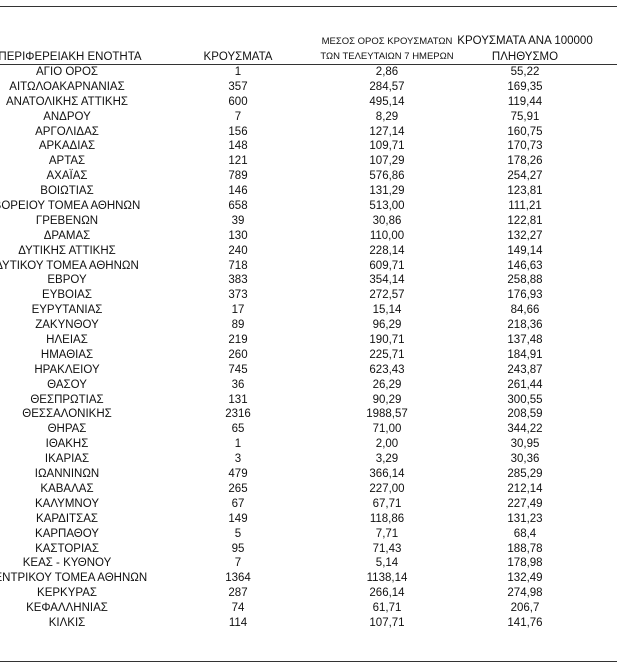 This screenshot has width=617, height=667. Describe the element at coordinates (67, 86) in the screenshot. I see `cell-region: ΑΙΤΩΛΟΑΚΑΡΝΑΝΙΑΣ` at that location.